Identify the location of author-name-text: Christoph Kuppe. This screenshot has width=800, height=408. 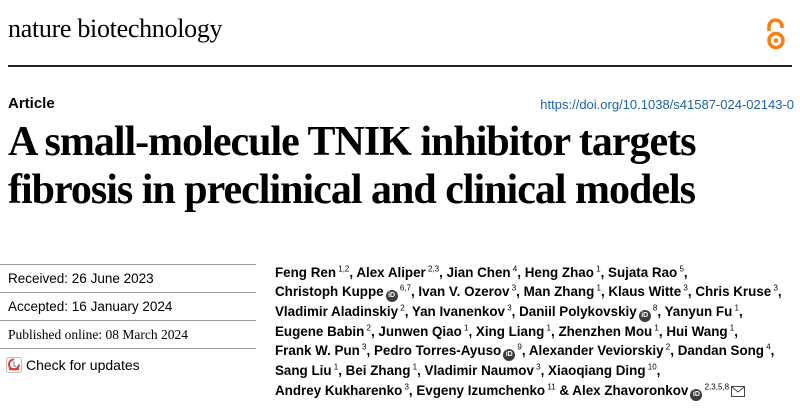
(329, 292).